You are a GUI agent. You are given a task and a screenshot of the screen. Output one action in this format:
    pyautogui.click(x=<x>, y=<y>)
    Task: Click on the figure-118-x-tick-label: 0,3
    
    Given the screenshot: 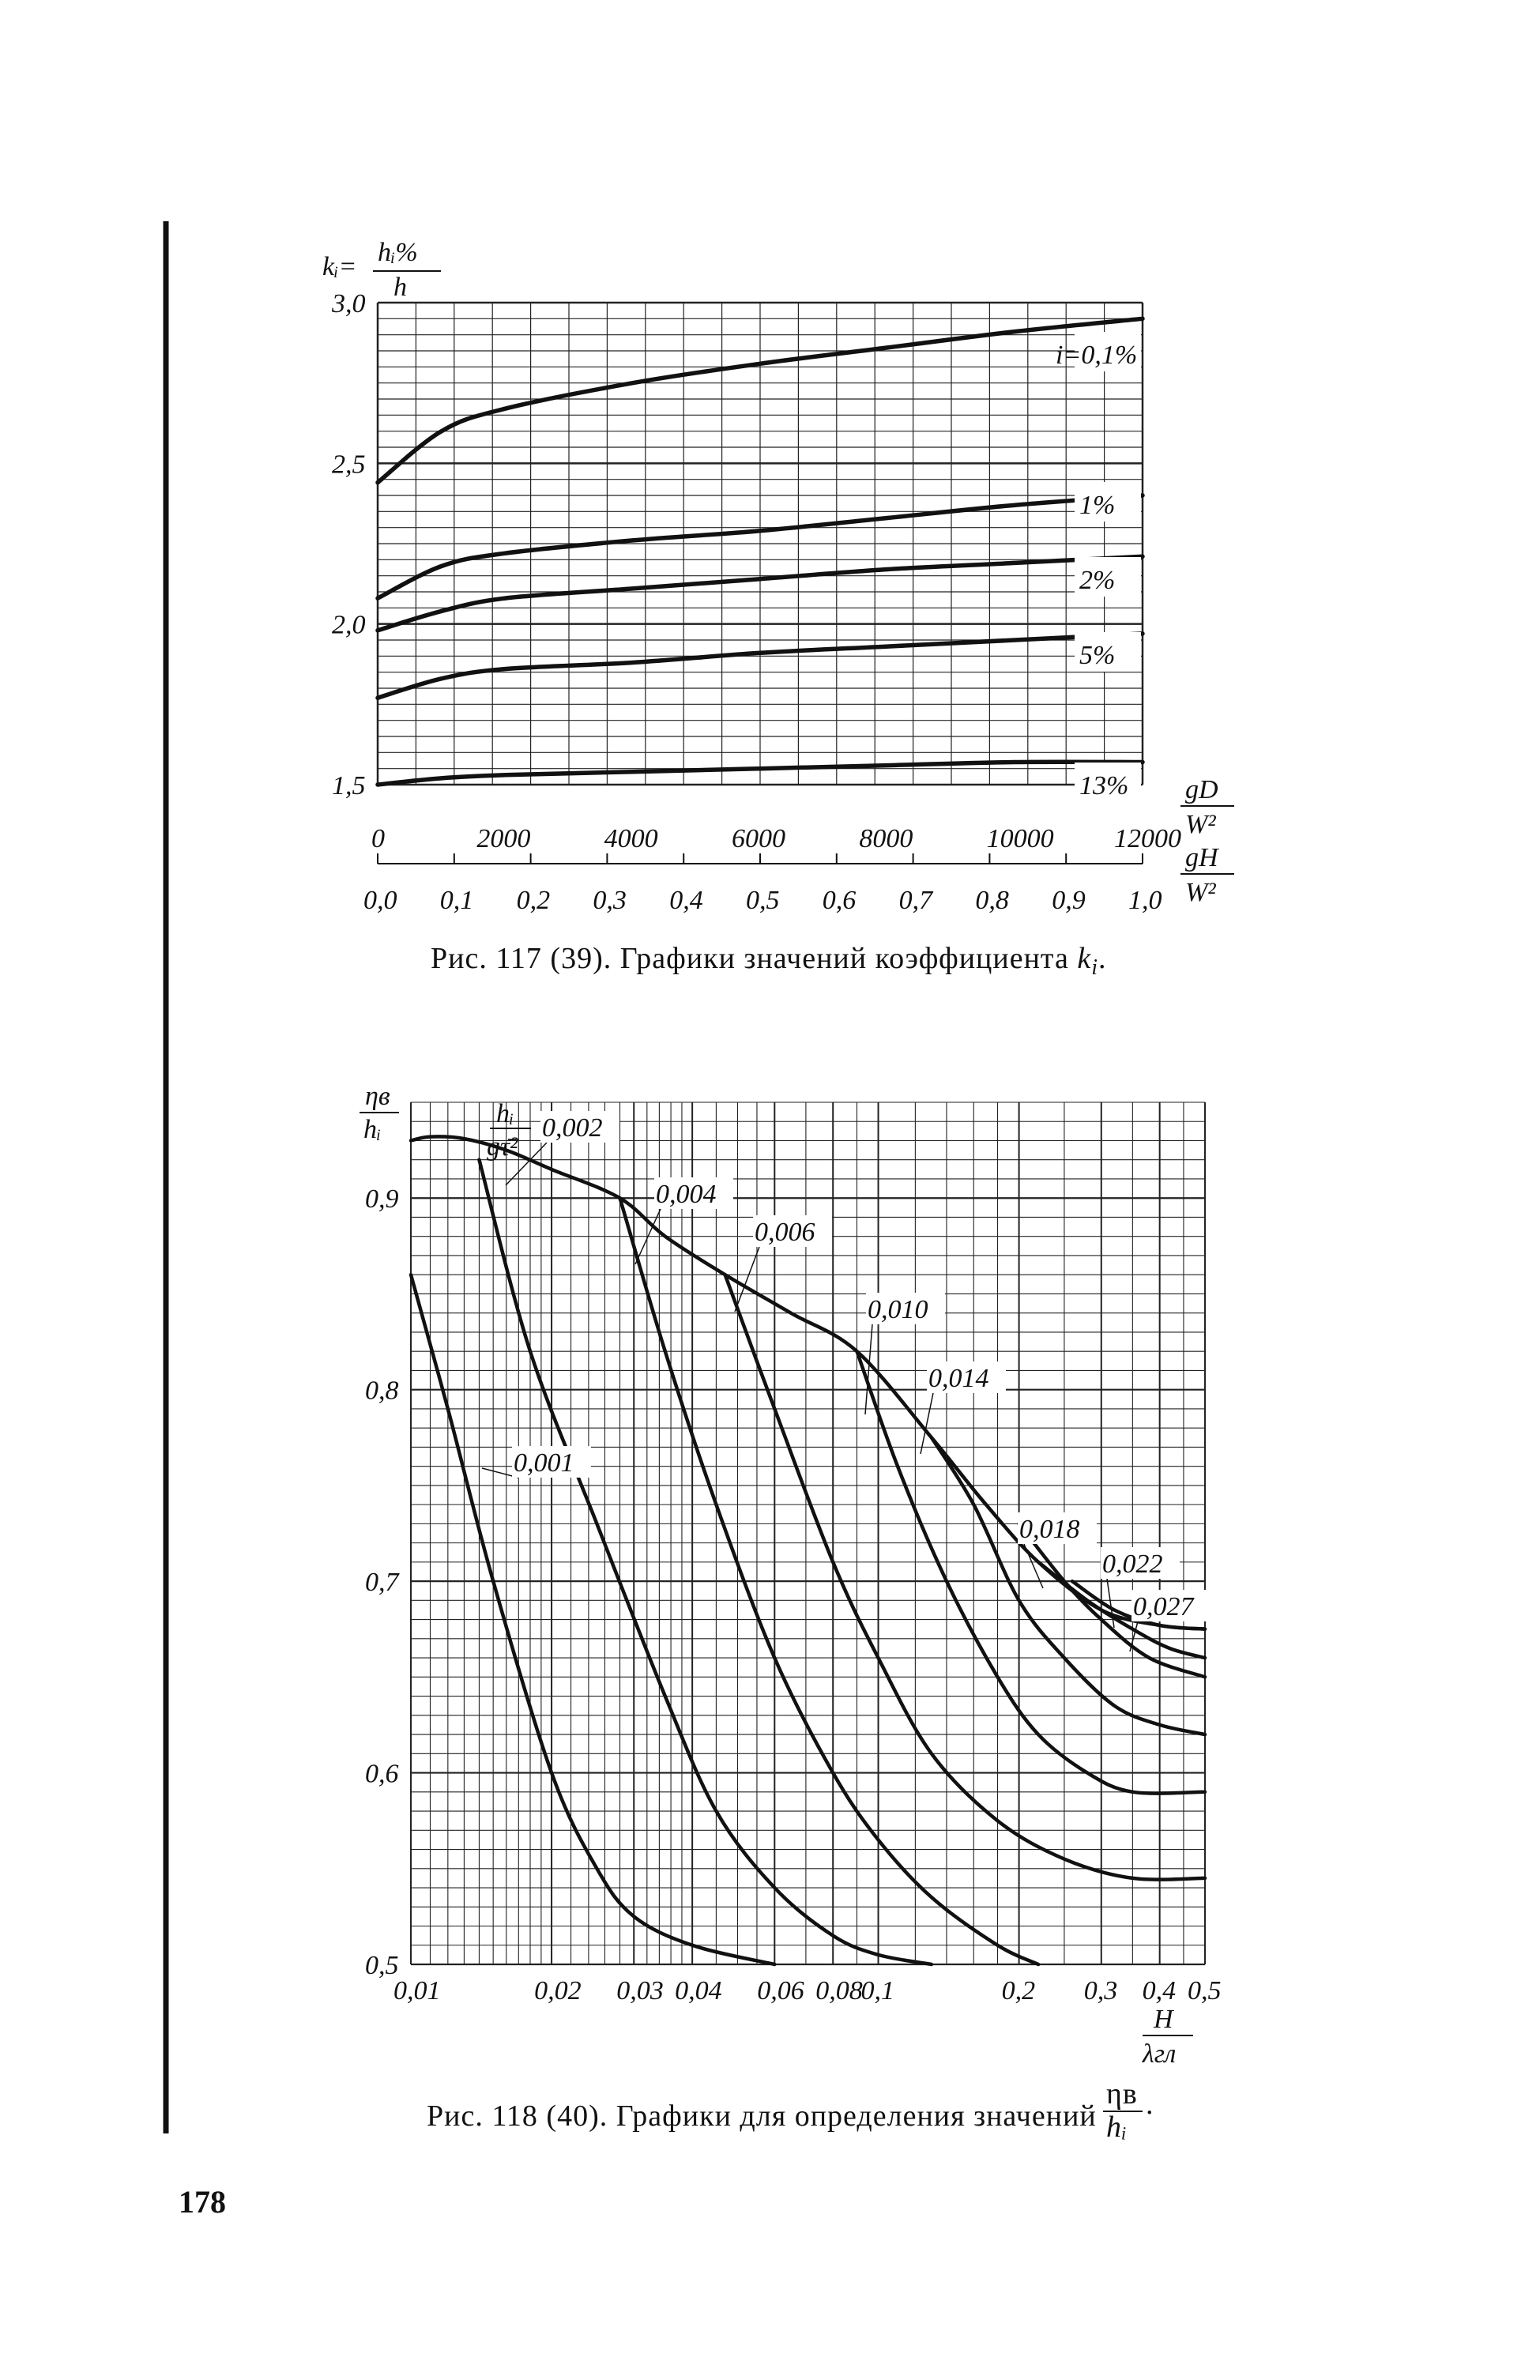 What is the action you would take?
    pyautogui.click(x=1101, y=1990)
    